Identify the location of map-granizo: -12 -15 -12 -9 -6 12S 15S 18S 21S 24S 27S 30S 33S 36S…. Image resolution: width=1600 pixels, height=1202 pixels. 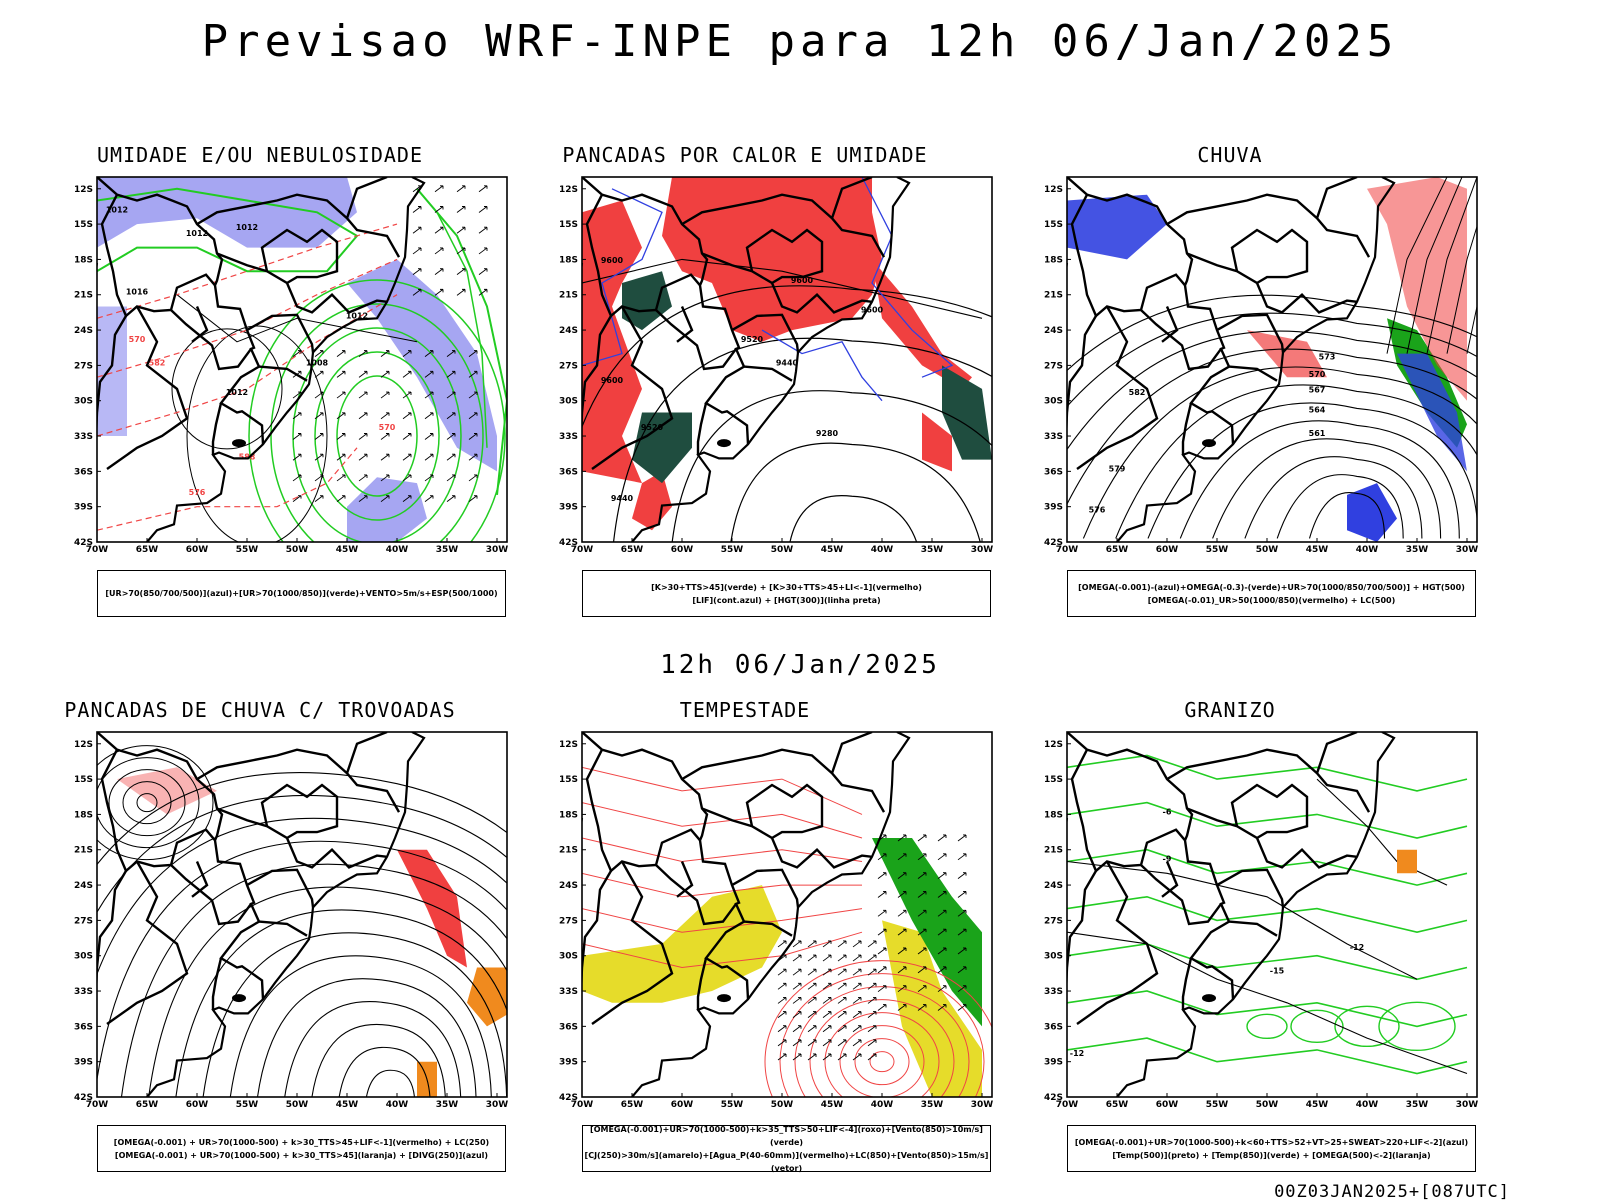
(1270, 935).